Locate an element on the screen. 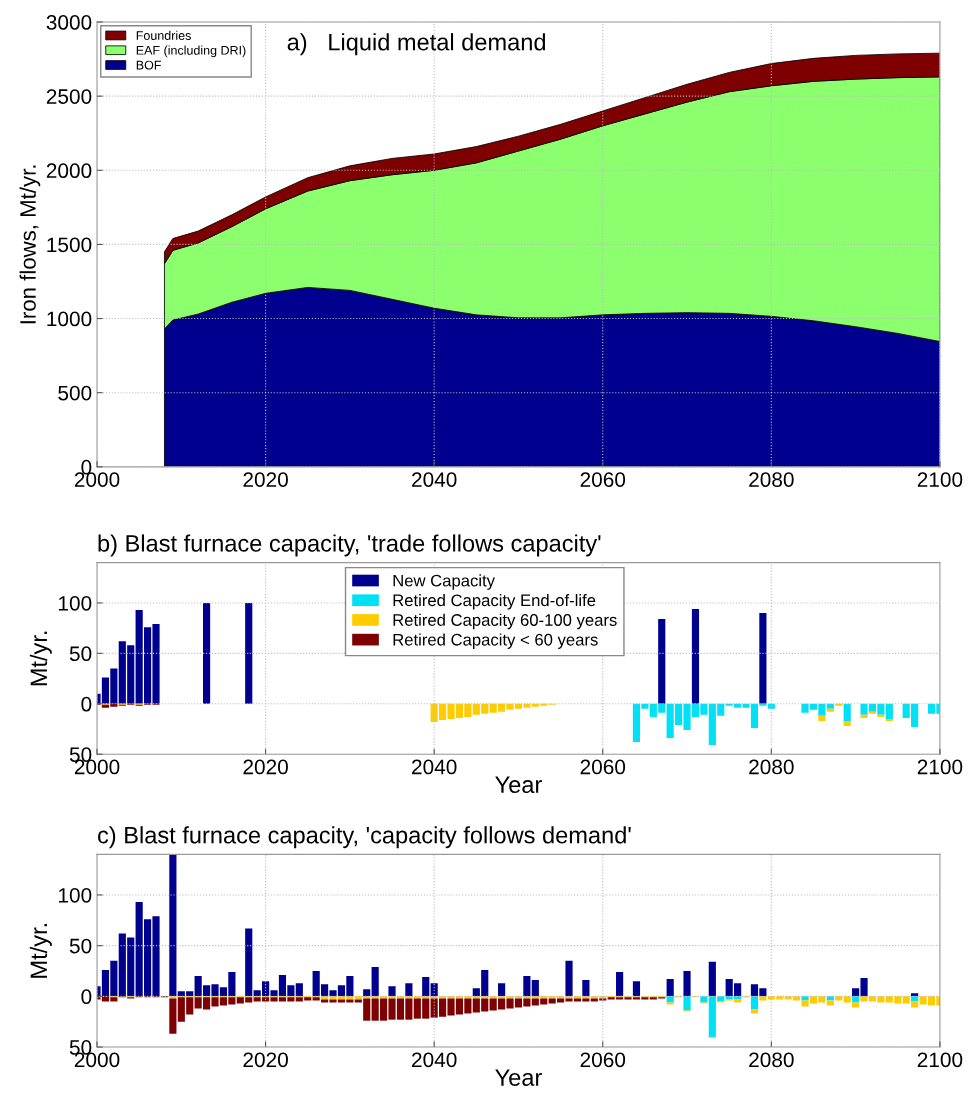 The height and width of the screenshot is (1101, 975). legend-label: Retired Capacity 60-100 years is located at coordinates (505, 621).